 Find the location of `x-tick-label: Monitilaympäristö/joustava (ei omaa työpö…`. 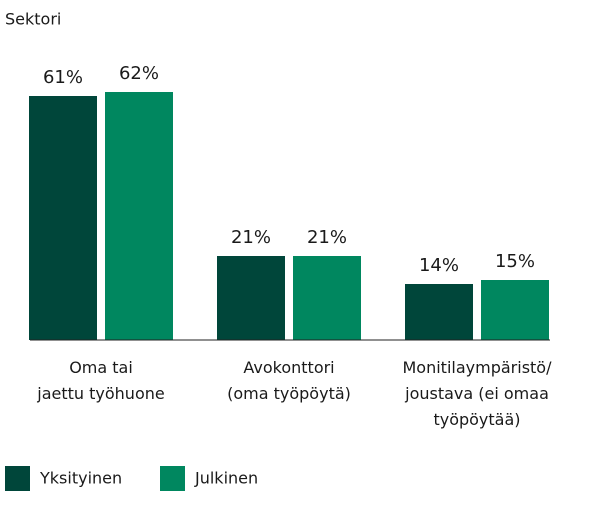

x-tick-label: Monitilaympäristö/joustava (ei omaa työpö… is located at coordinates (478, 393).